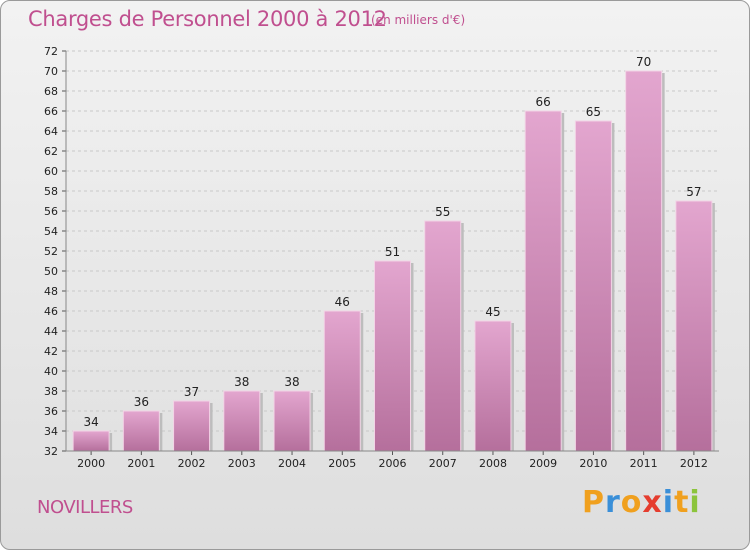  I want to click on x-tick-label: 2005, so click(342, 463).